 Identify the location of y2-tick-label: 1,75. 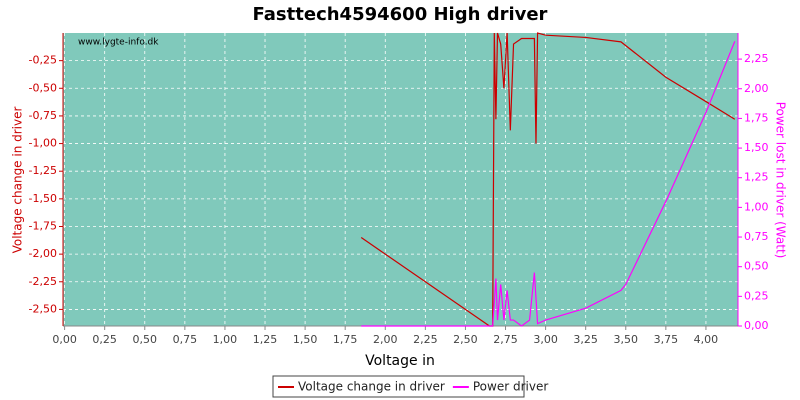
(756, 117).